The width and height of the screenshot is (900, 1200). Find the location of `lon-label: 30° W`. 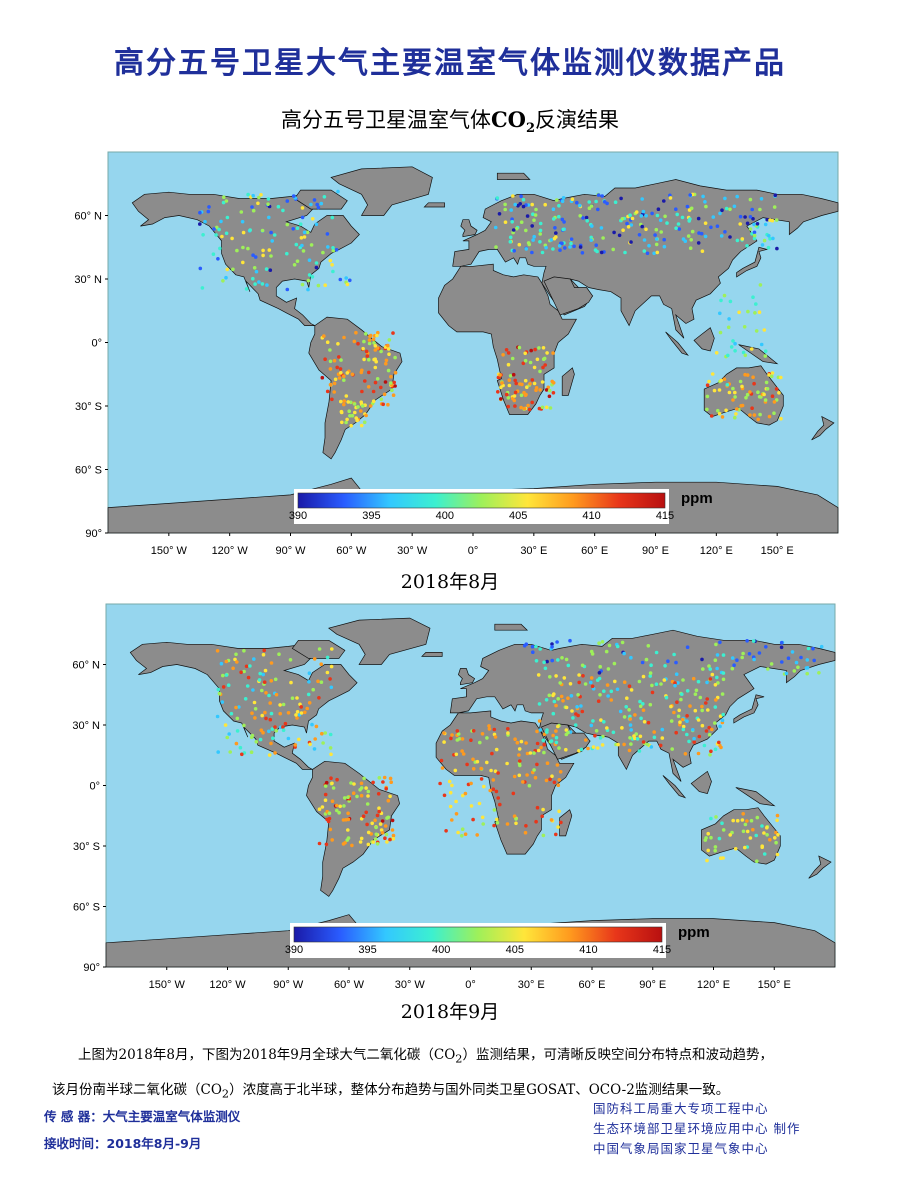

lon-label: 30° W is located at coordinates (410, 985).